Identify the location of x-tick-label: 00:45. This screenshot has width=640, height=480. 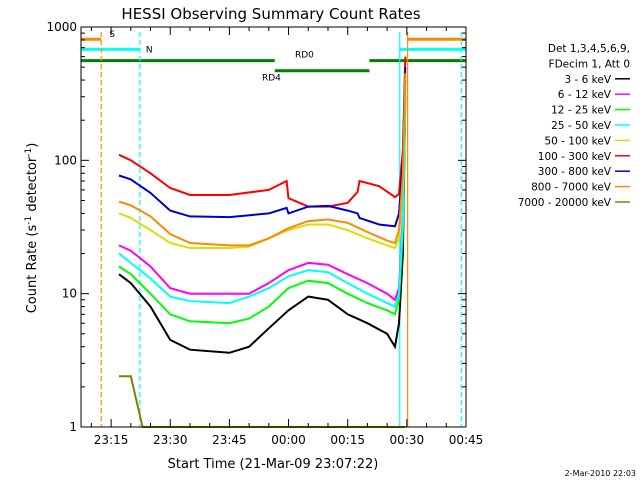
(466, 440).